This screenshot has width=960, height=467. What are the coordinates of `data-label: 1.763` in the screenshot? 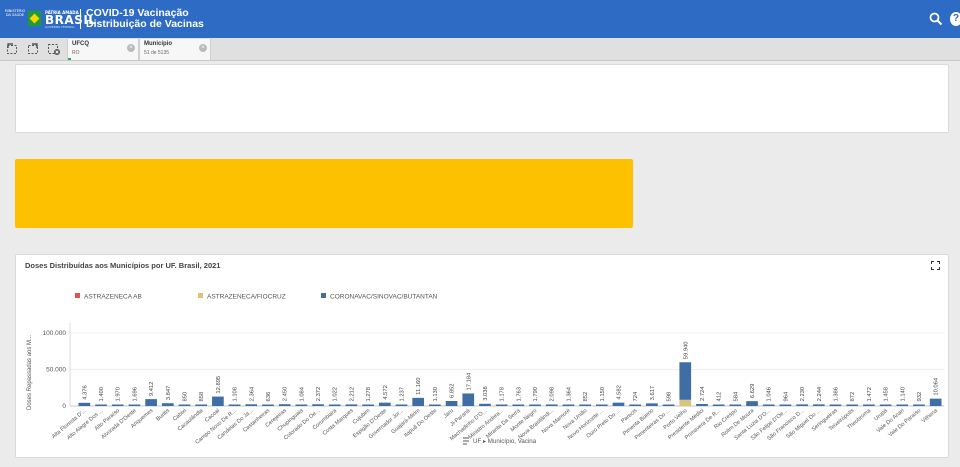 It's located at (519, 394).